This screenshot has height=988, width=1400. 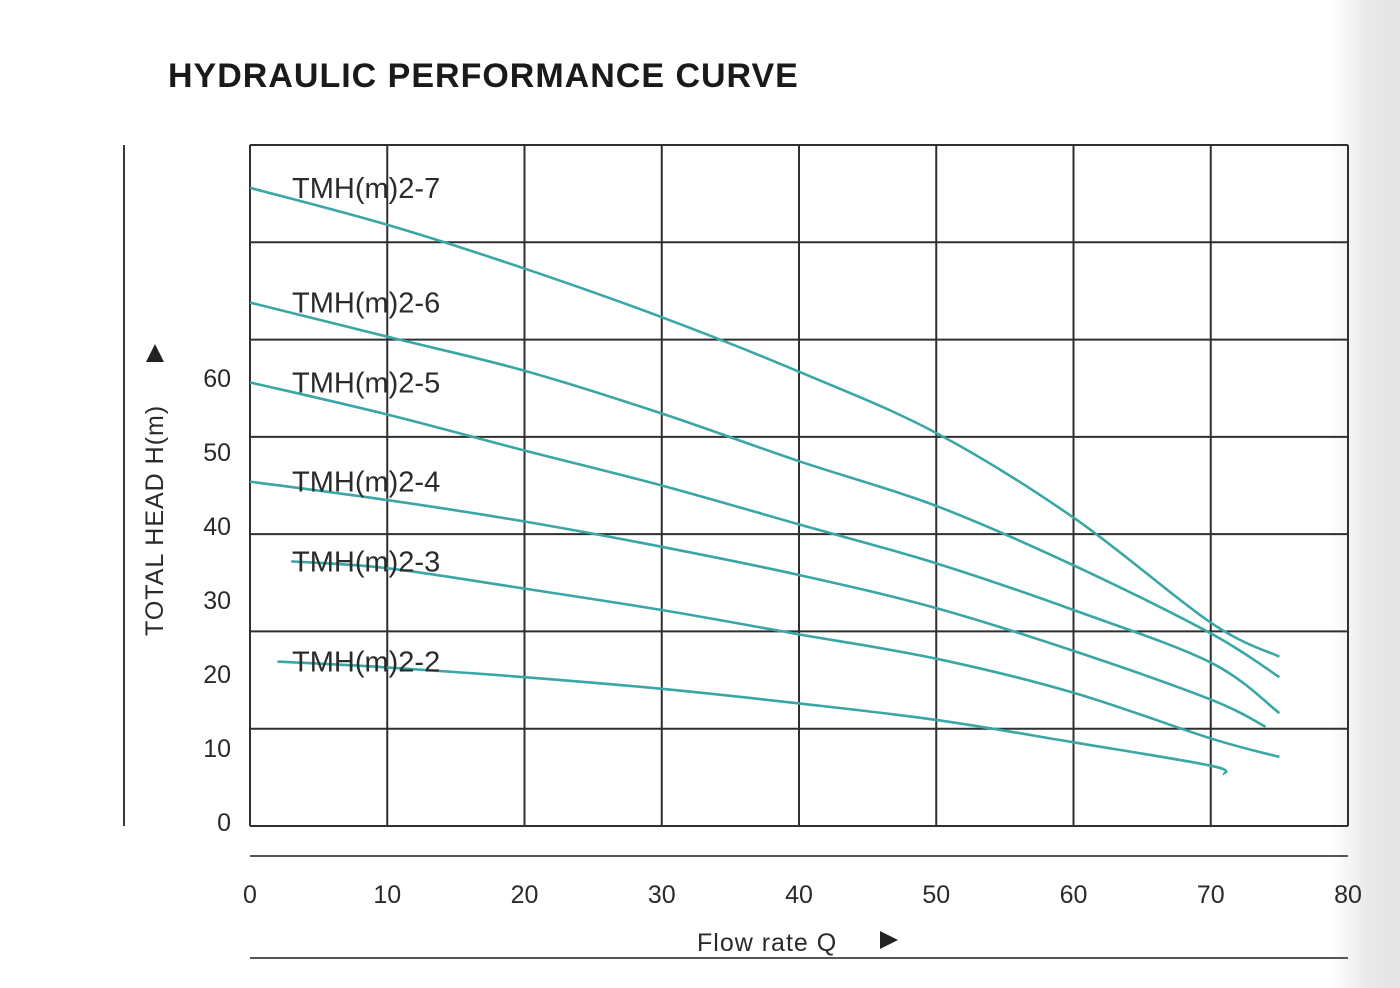 I want to click on series-label: TMH(m)2-4, so click(x=366, y=483).